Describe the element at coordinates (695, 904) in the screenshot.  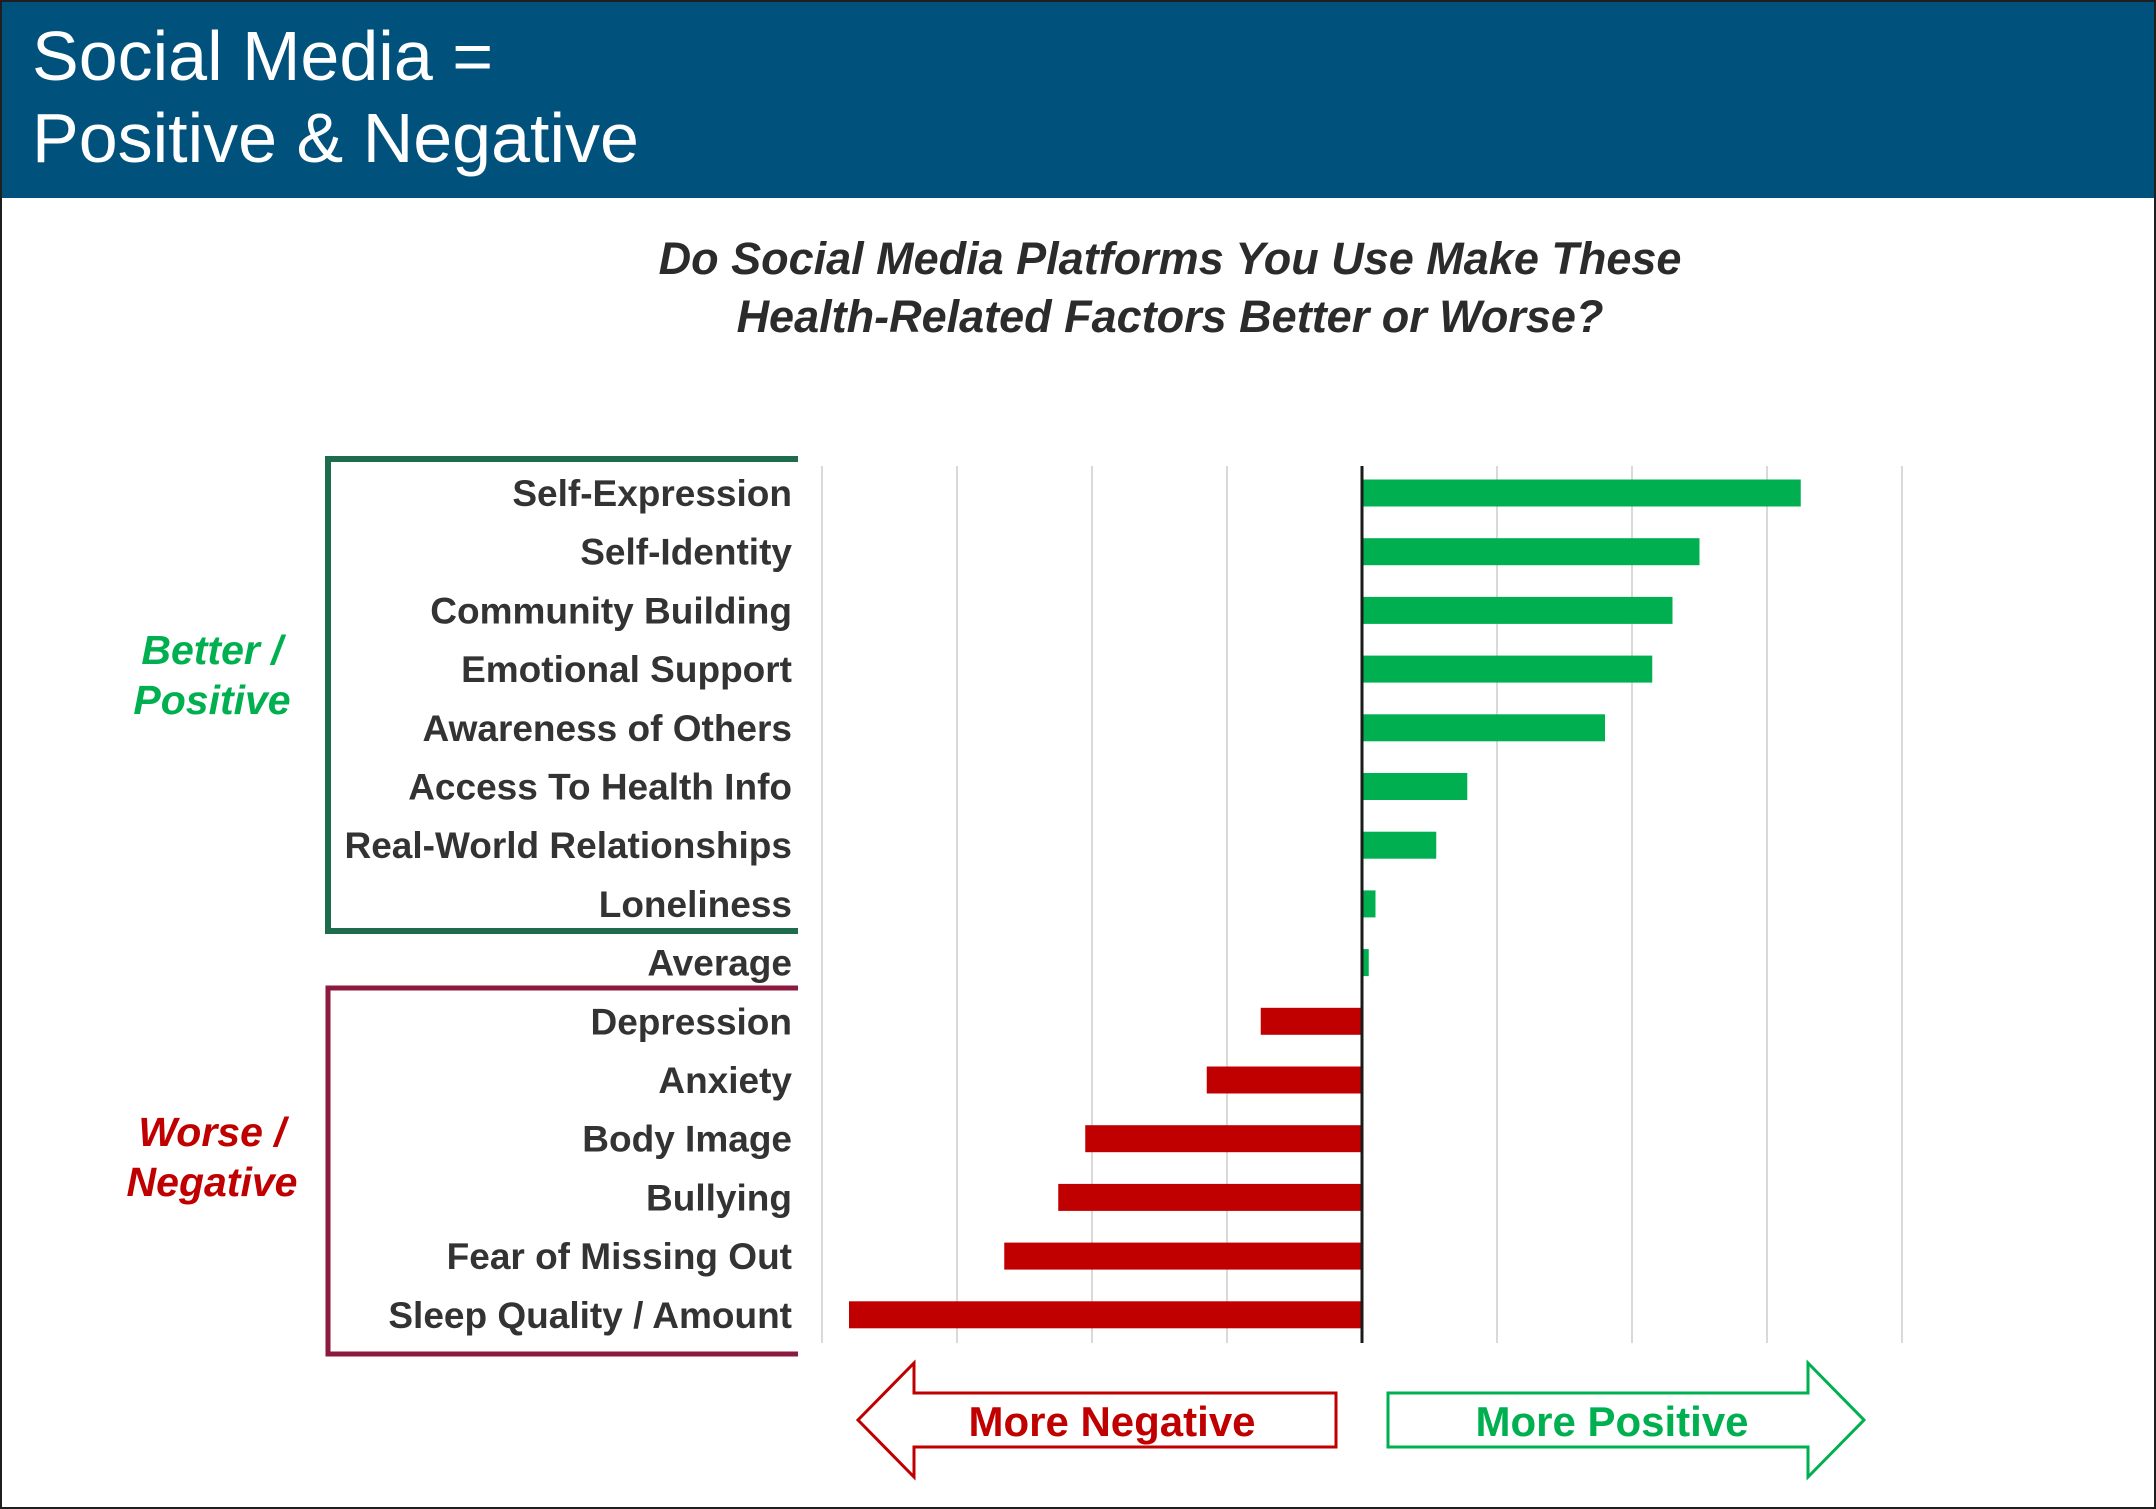
I see `category-label: Loneliness` at that location.